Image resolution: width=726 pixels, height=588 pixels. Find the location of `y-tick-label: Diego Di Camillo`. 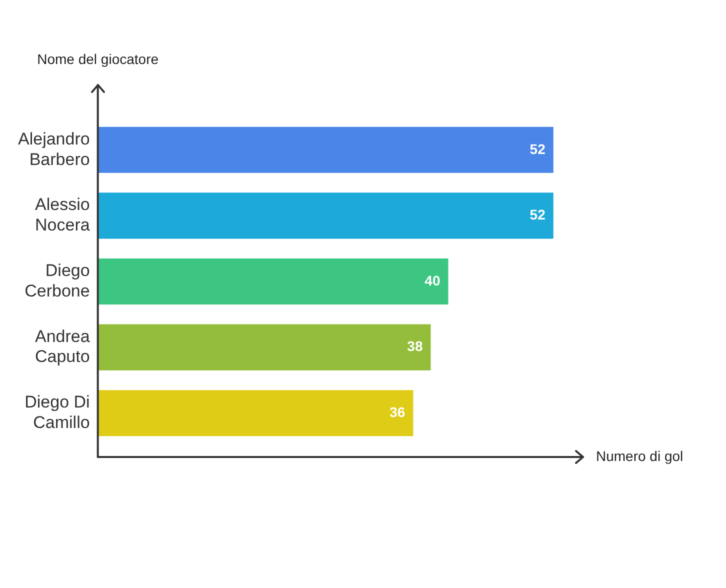

y-tick-label: Diego Di Camillo is located at coordinates (57, 412).